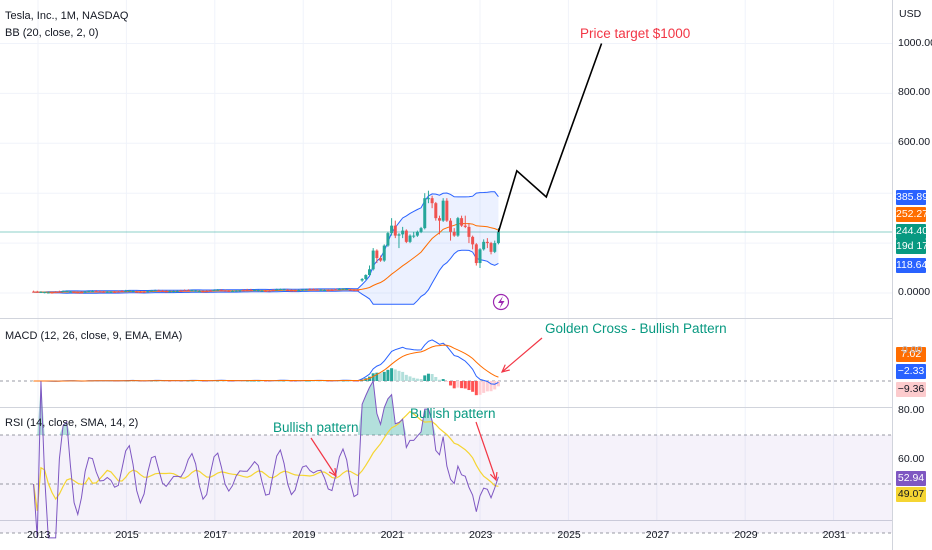 The height and width of the screenshot is (550, 932). Describe the element at coordinates (266, 408) in the screenshot. I see `rsi-overbought-fill` at that location.